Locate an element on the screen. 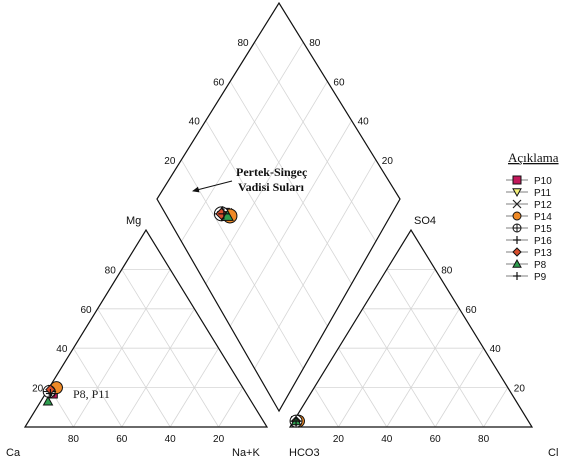 The width and height of the screenshot is (565, 462). cation-left-tick-label: 60 is located at coordinates (86, 310).